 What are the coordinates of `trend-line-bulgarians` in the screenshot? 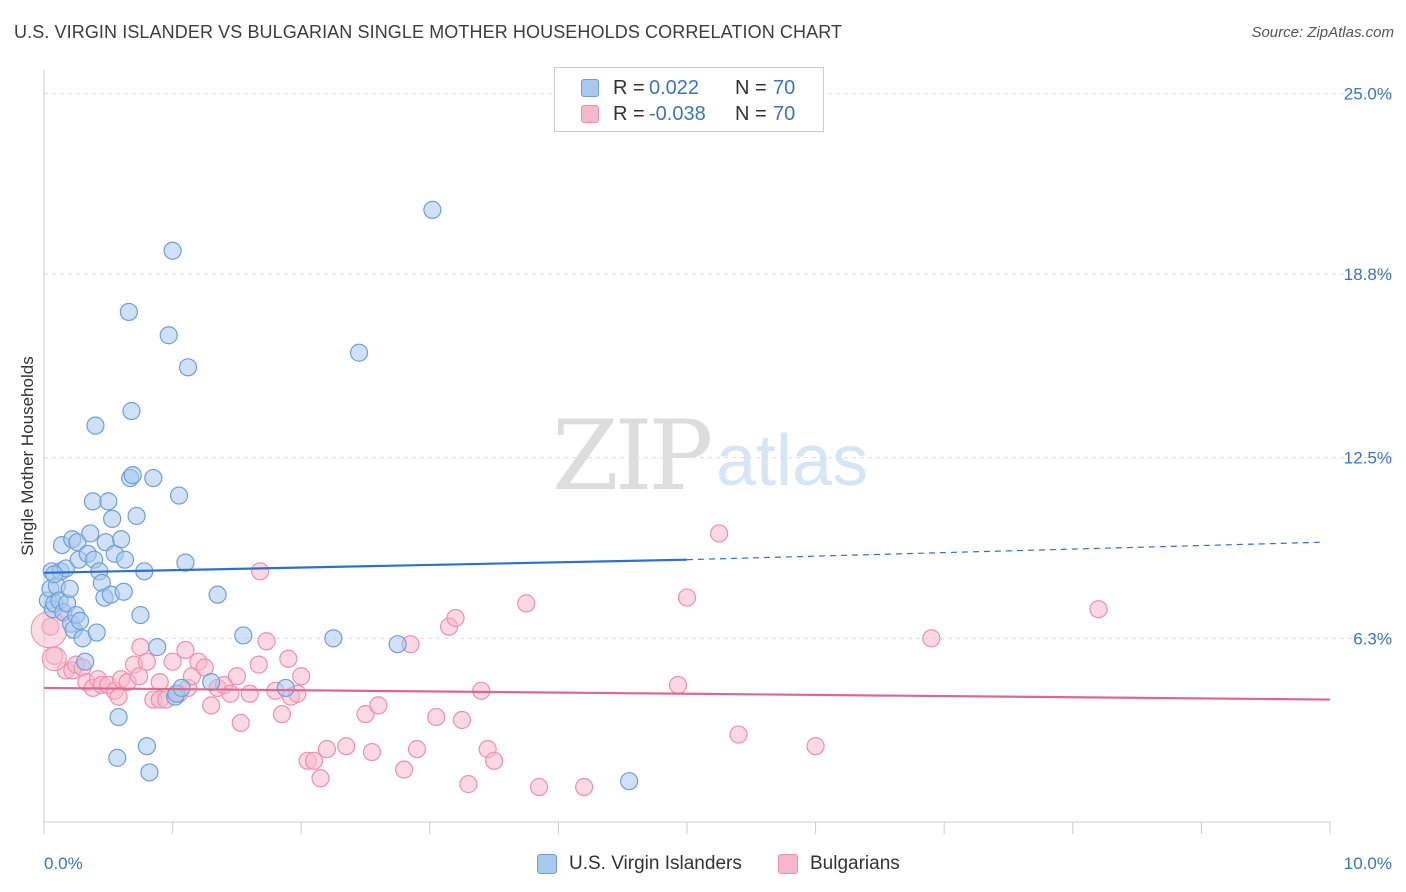 It's located at (687, 693).